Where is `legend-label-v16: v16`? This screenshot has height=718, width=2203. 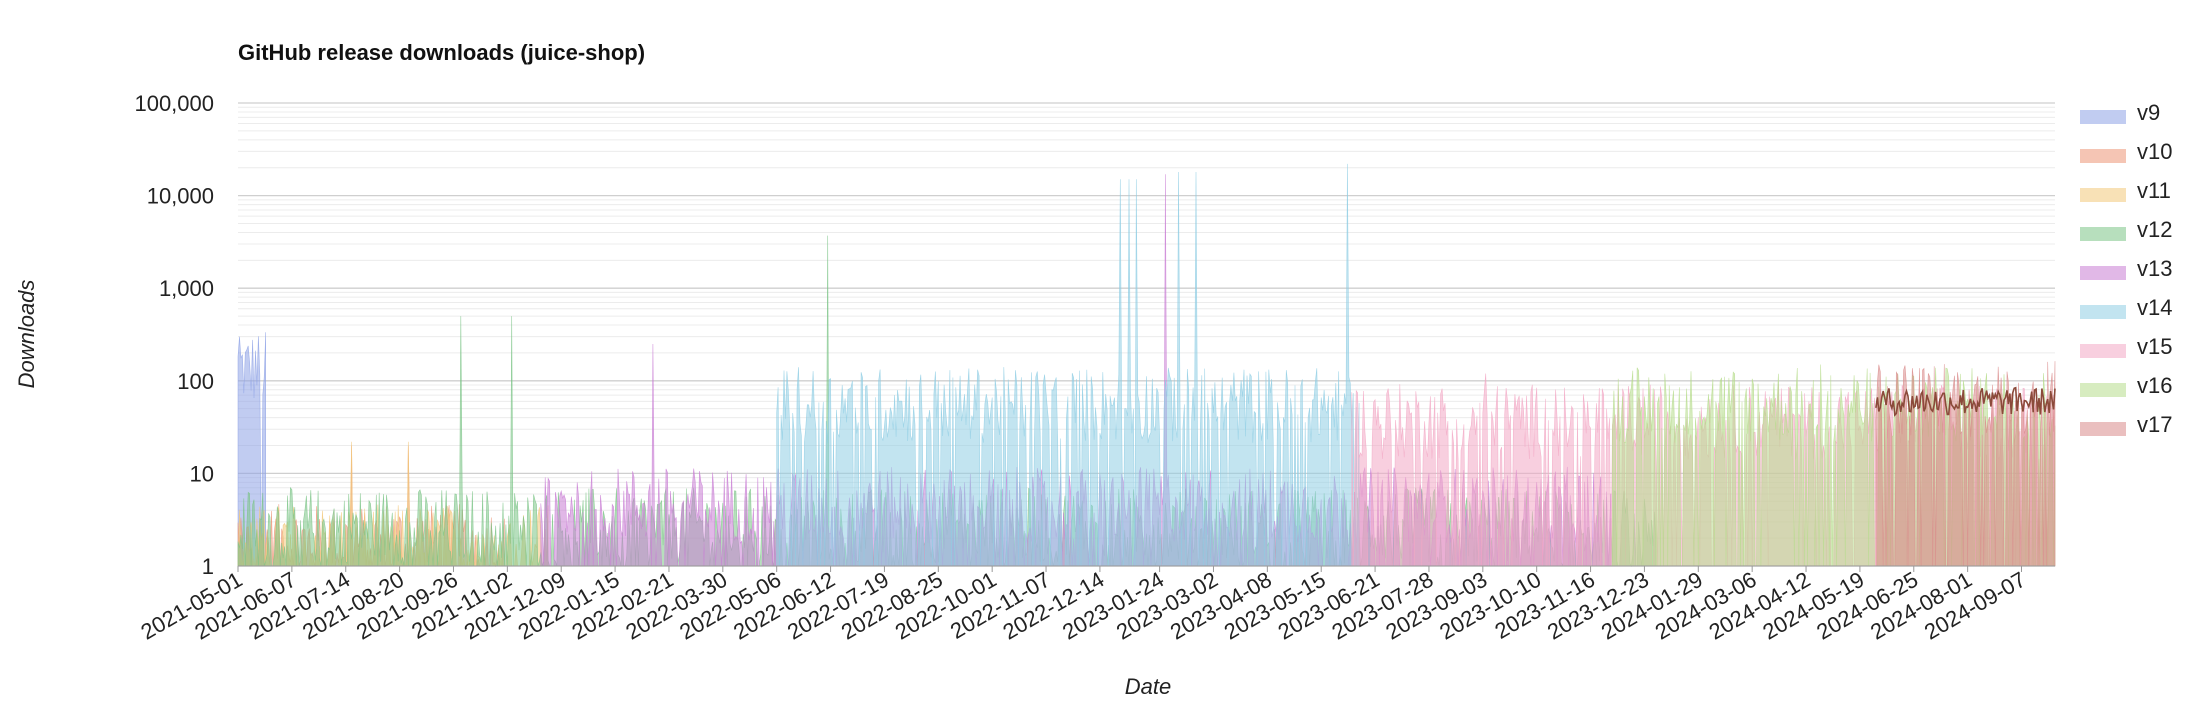
legend-label-v16: v16 is located at coordinates (2154, 385).